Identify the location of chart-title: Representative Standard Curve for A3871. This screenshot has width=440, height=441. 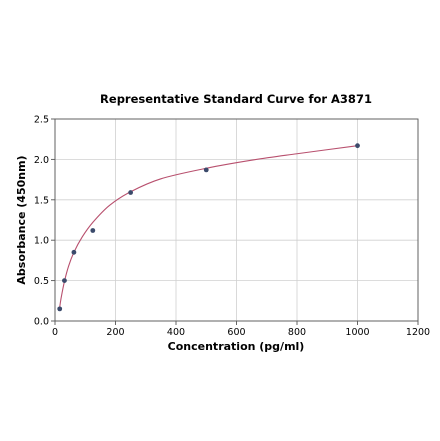
(236, 99).